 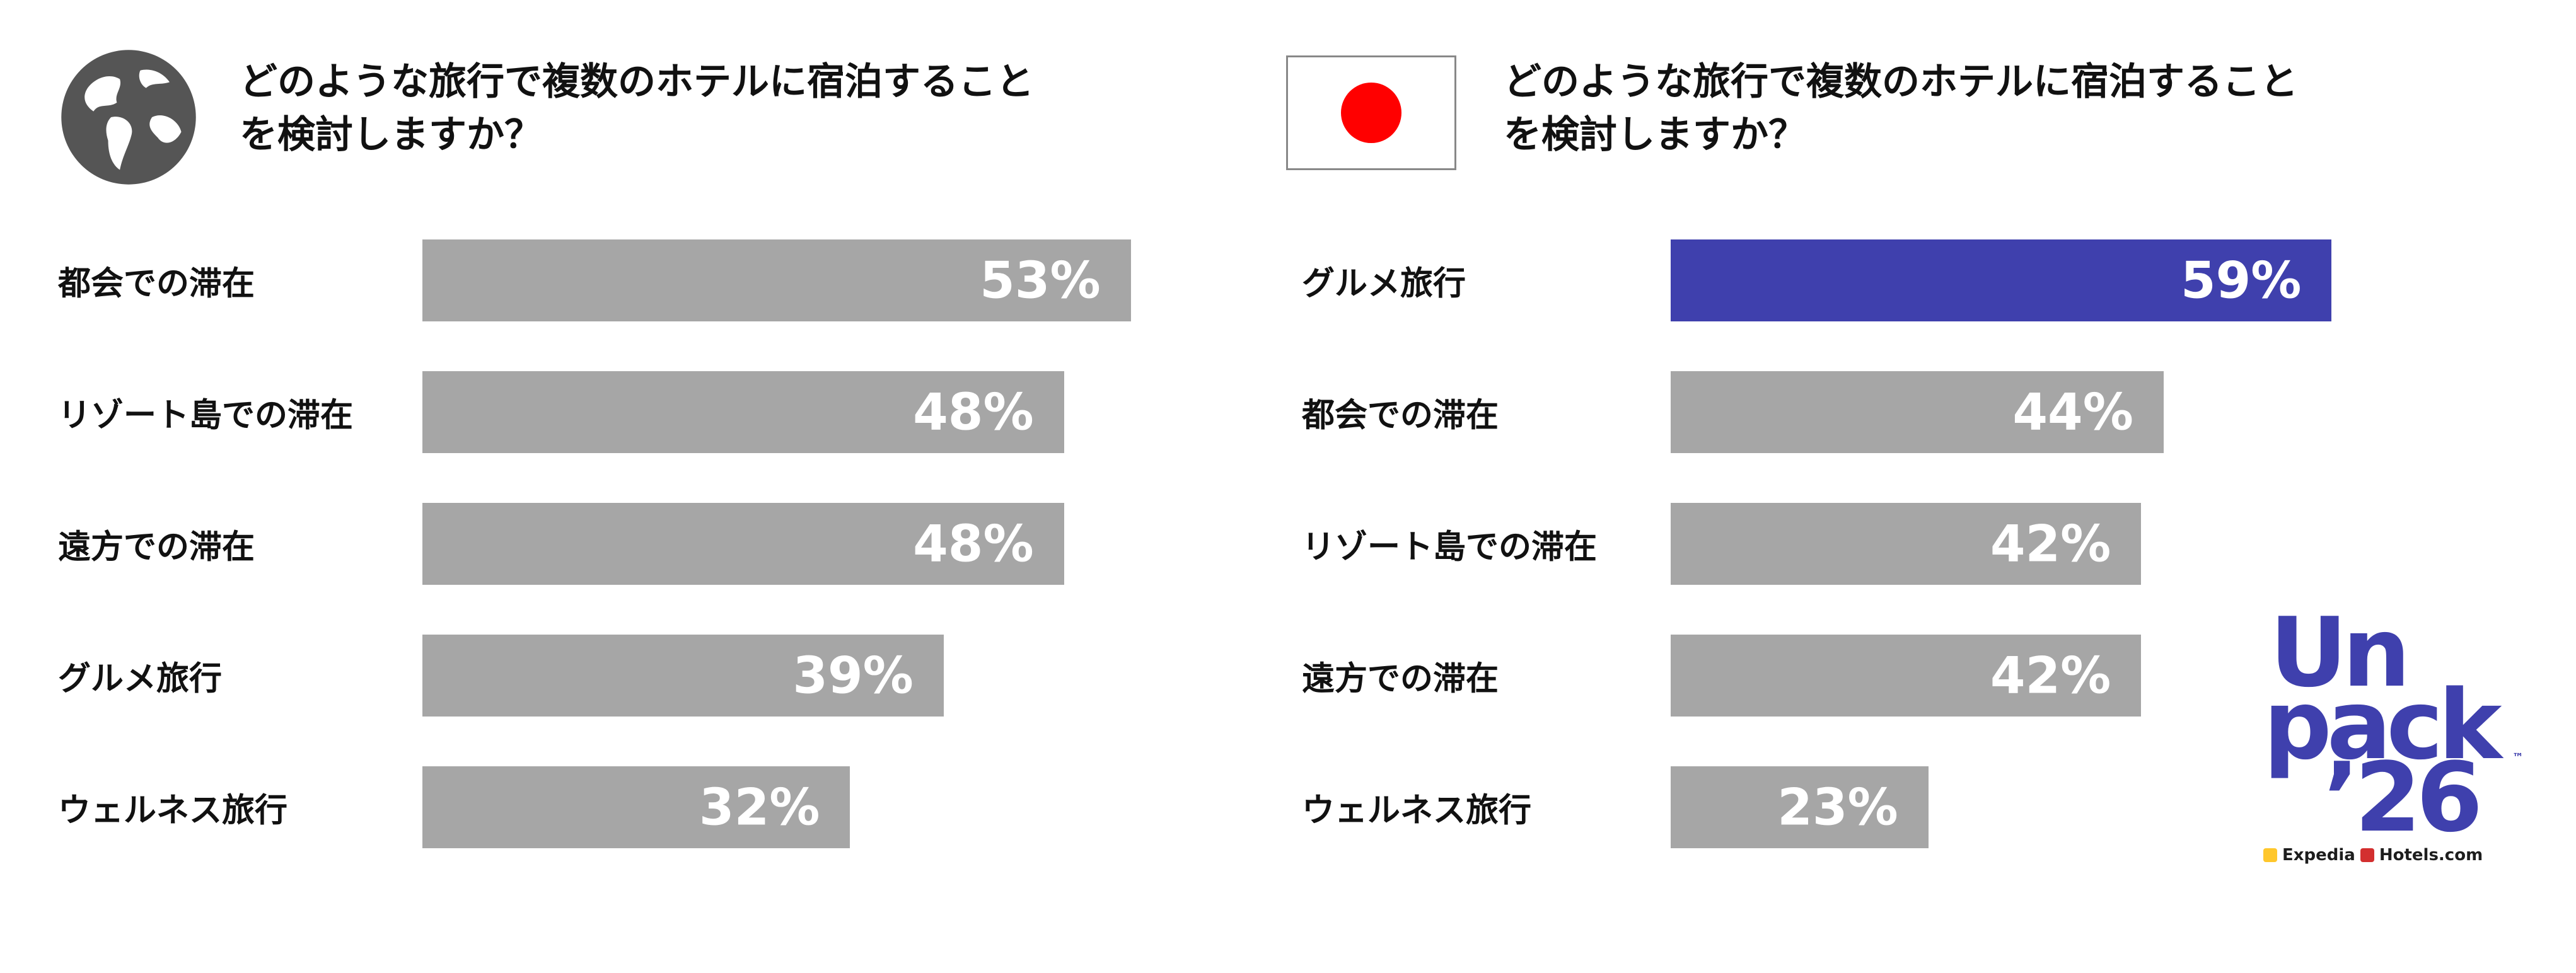 What do you see at coordinates (853, 675) in the screenshot?
I see `data-label: 39%` at bounding box center [853, 675].